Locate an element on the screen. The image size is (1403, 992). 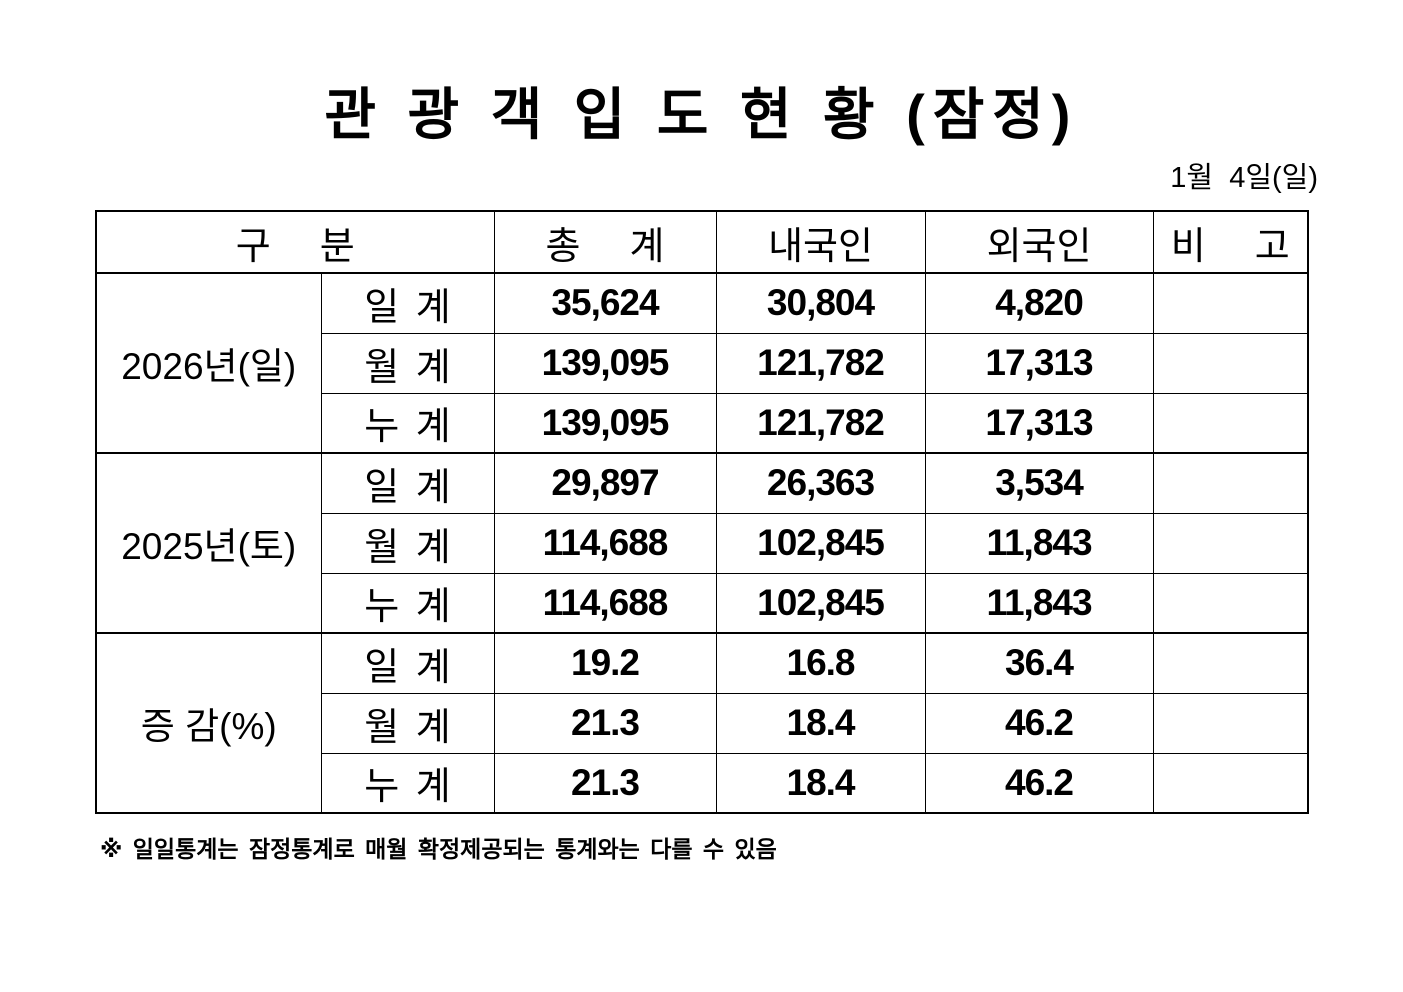
table-row: 누 계 139,095 121,782 17,313 is located at coordinates (702, 423).